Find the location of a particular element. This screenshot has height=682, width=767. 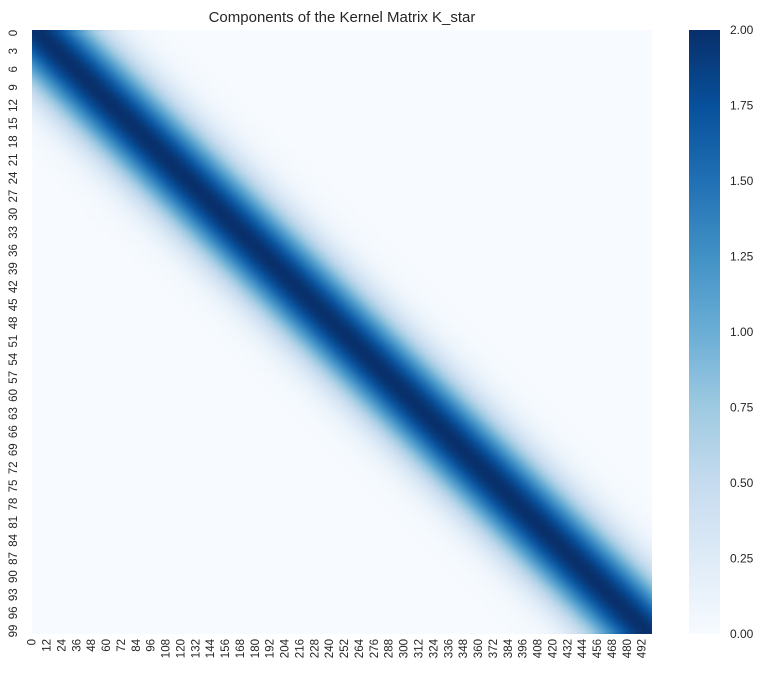

y-tick-label: 90 is located at coordinates (14, 576).